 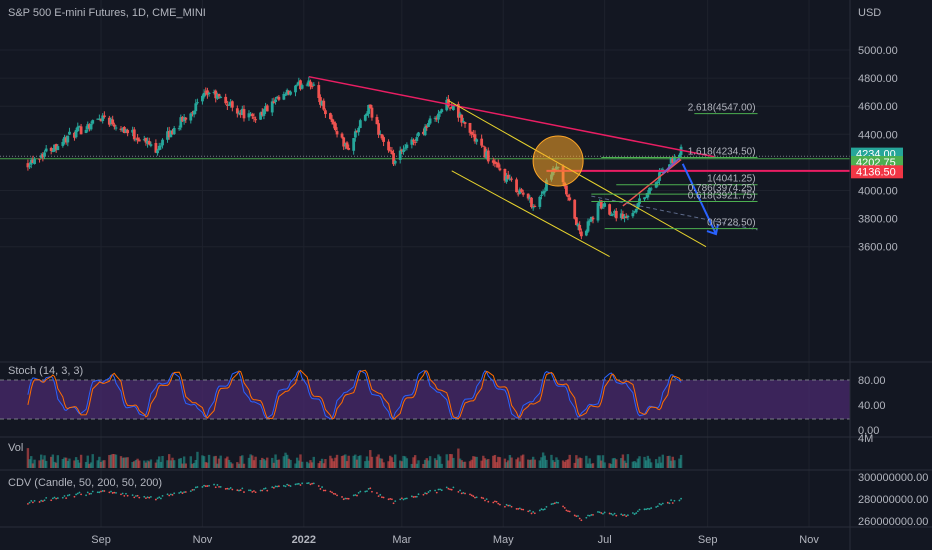 What do you see at coordinates (85, 483) in the screenshot?
I see `cdv-title: CDV (Candle, 50, 200, 50, 200)` at bounding box center [85, 483].